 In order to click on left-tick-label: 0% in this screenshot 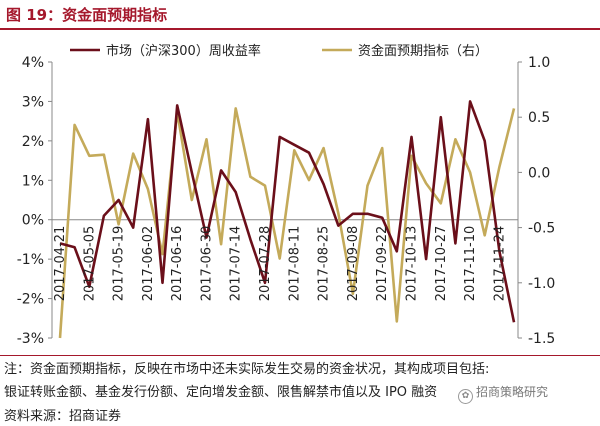, I will do `click(33, 221)`.